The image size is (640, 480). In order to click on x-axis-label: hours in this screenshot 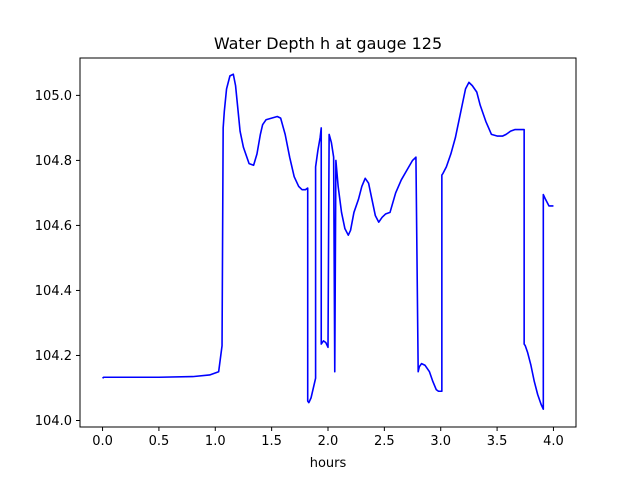, I will do `click(328, 463)`.